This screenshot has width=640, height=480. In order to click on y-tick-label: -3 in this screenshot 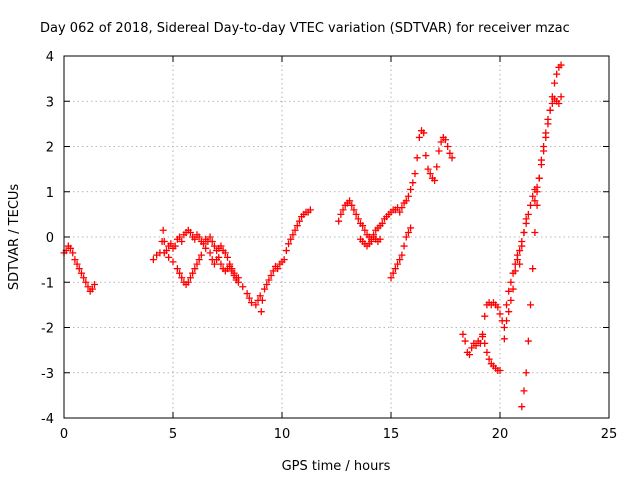, I will do `click(47, 374)`.